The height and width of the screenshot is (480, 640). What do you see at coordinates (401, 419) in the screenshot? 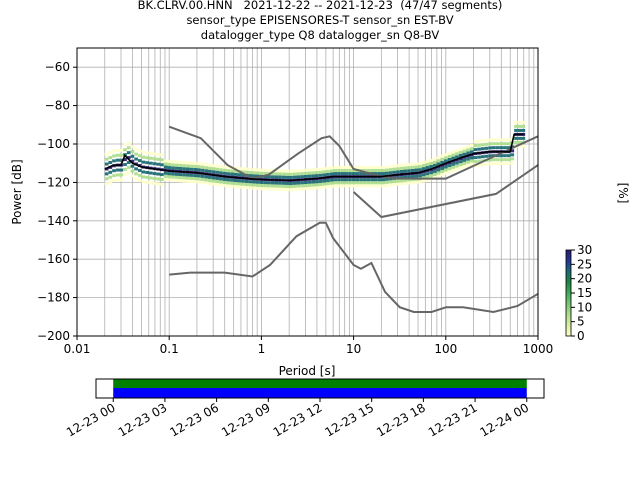
I see `timeline-tick-label: 12-23 18` at bounding box center [401, 419].